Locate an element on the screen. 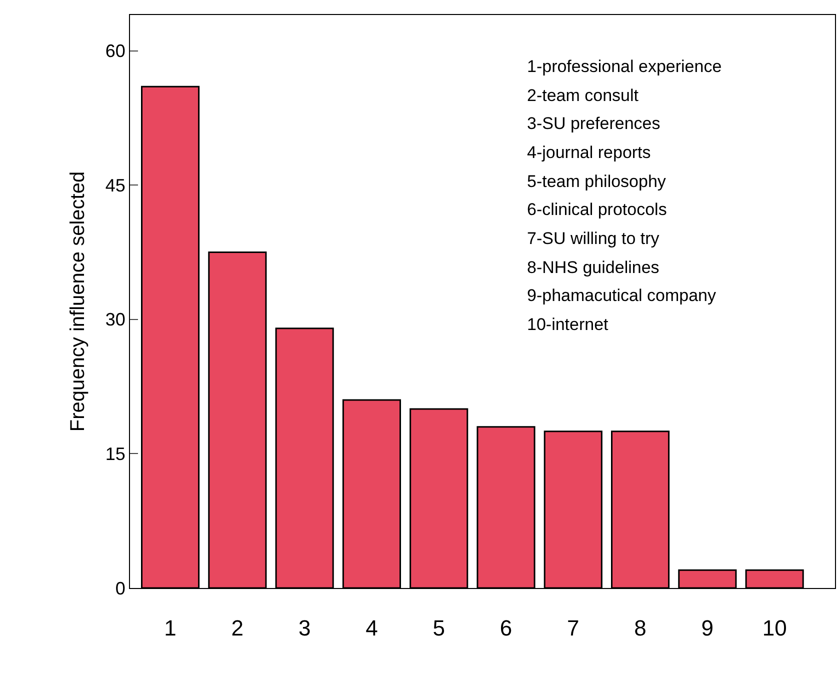  x-tick-label: 9 is located at coordinates (707, 627).